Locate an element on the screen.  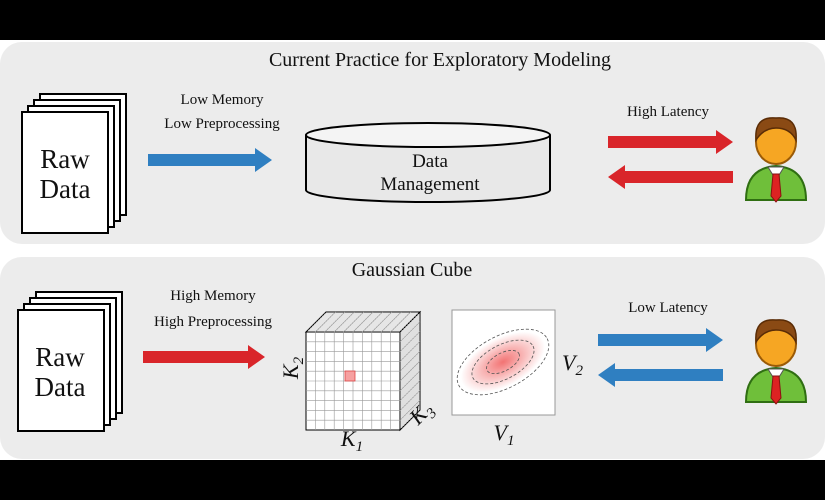
axis-label: V1 is located at coordinates (504, 434).